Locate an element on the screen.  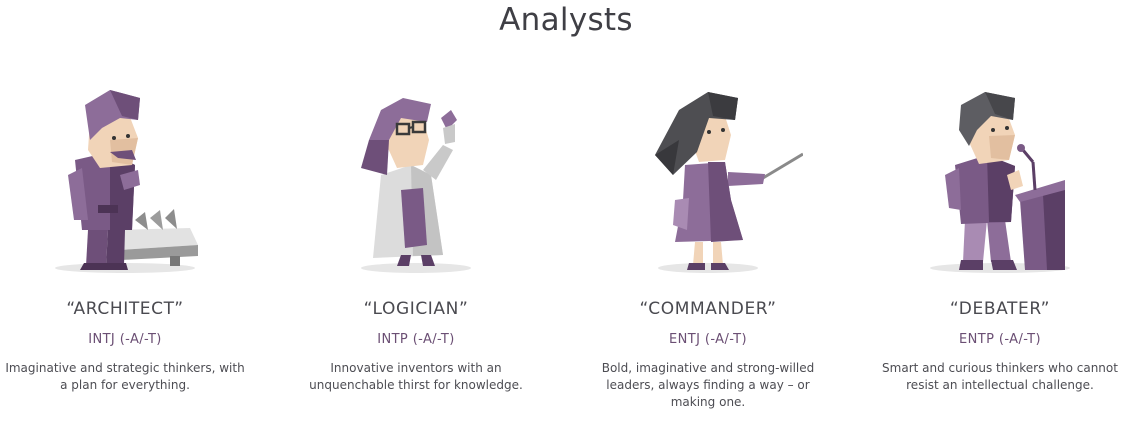
type-name: “DEBATER” is located at coordinates (1000, 309).